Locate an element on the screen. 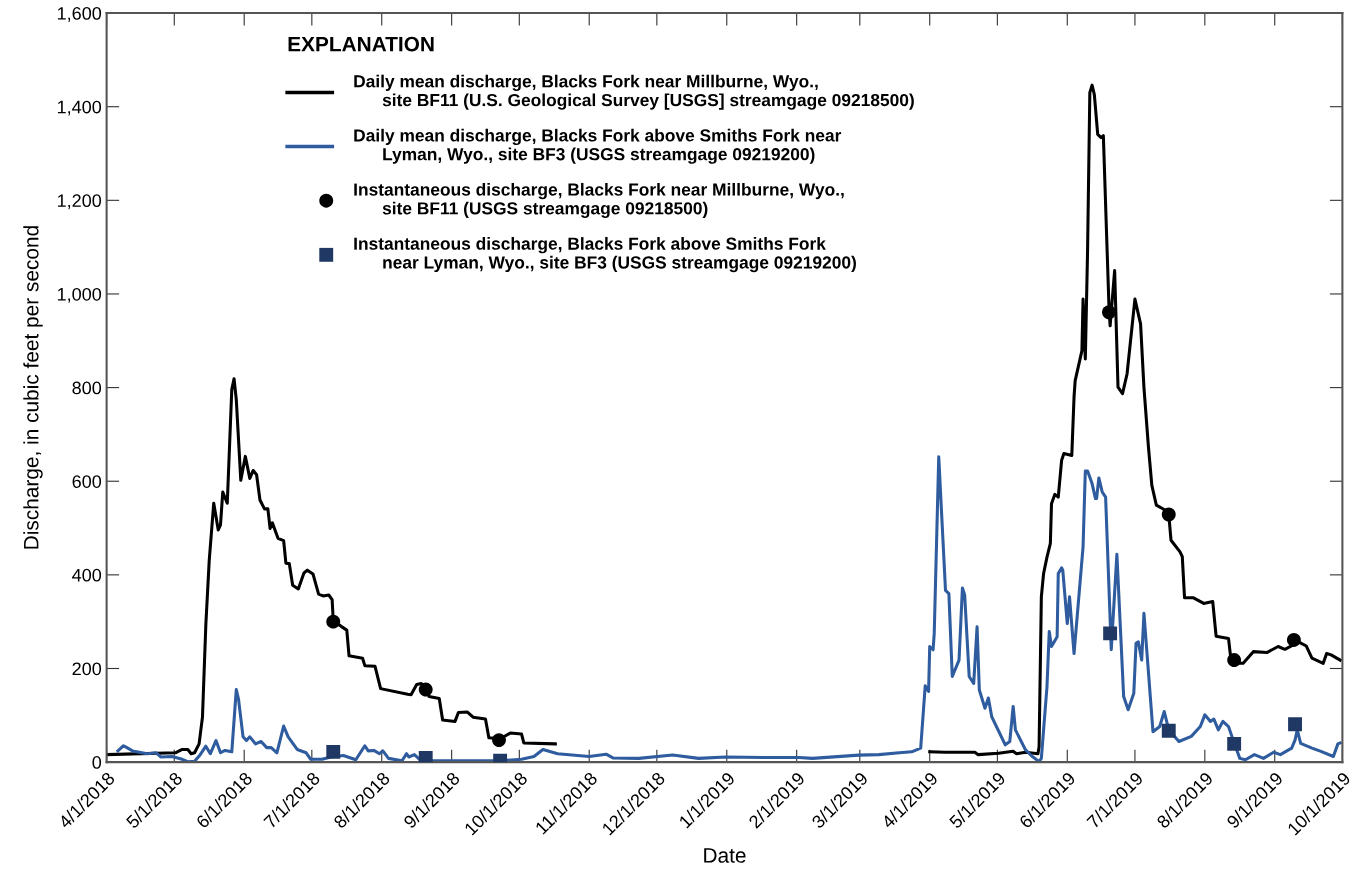 The image size is (1367, 871). y-tick-label: 400 is located at coordinates (87, 575).